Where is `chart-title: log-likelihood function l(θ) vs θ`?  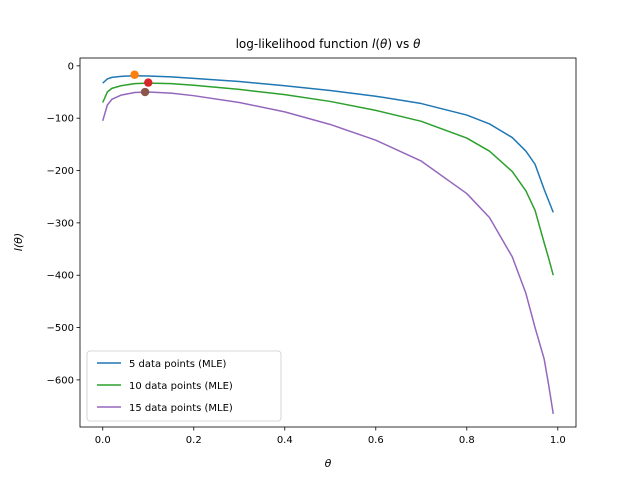
chart-title: log-likelihood function l(θ) vs θ is located at coordinates (328, 44).